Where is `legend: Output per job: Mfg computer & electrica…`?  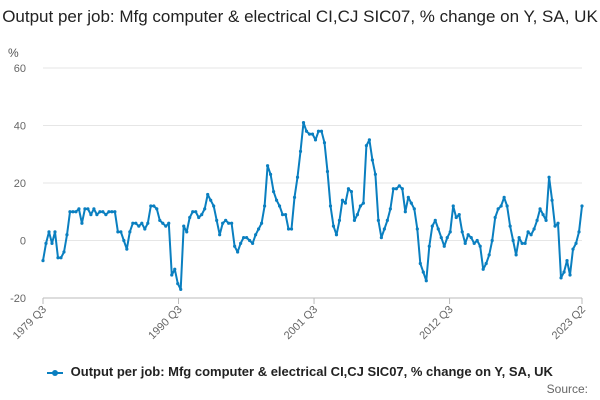 legend: Output per job: Mfg computer & electrica… is located at coordinates (300, 371).